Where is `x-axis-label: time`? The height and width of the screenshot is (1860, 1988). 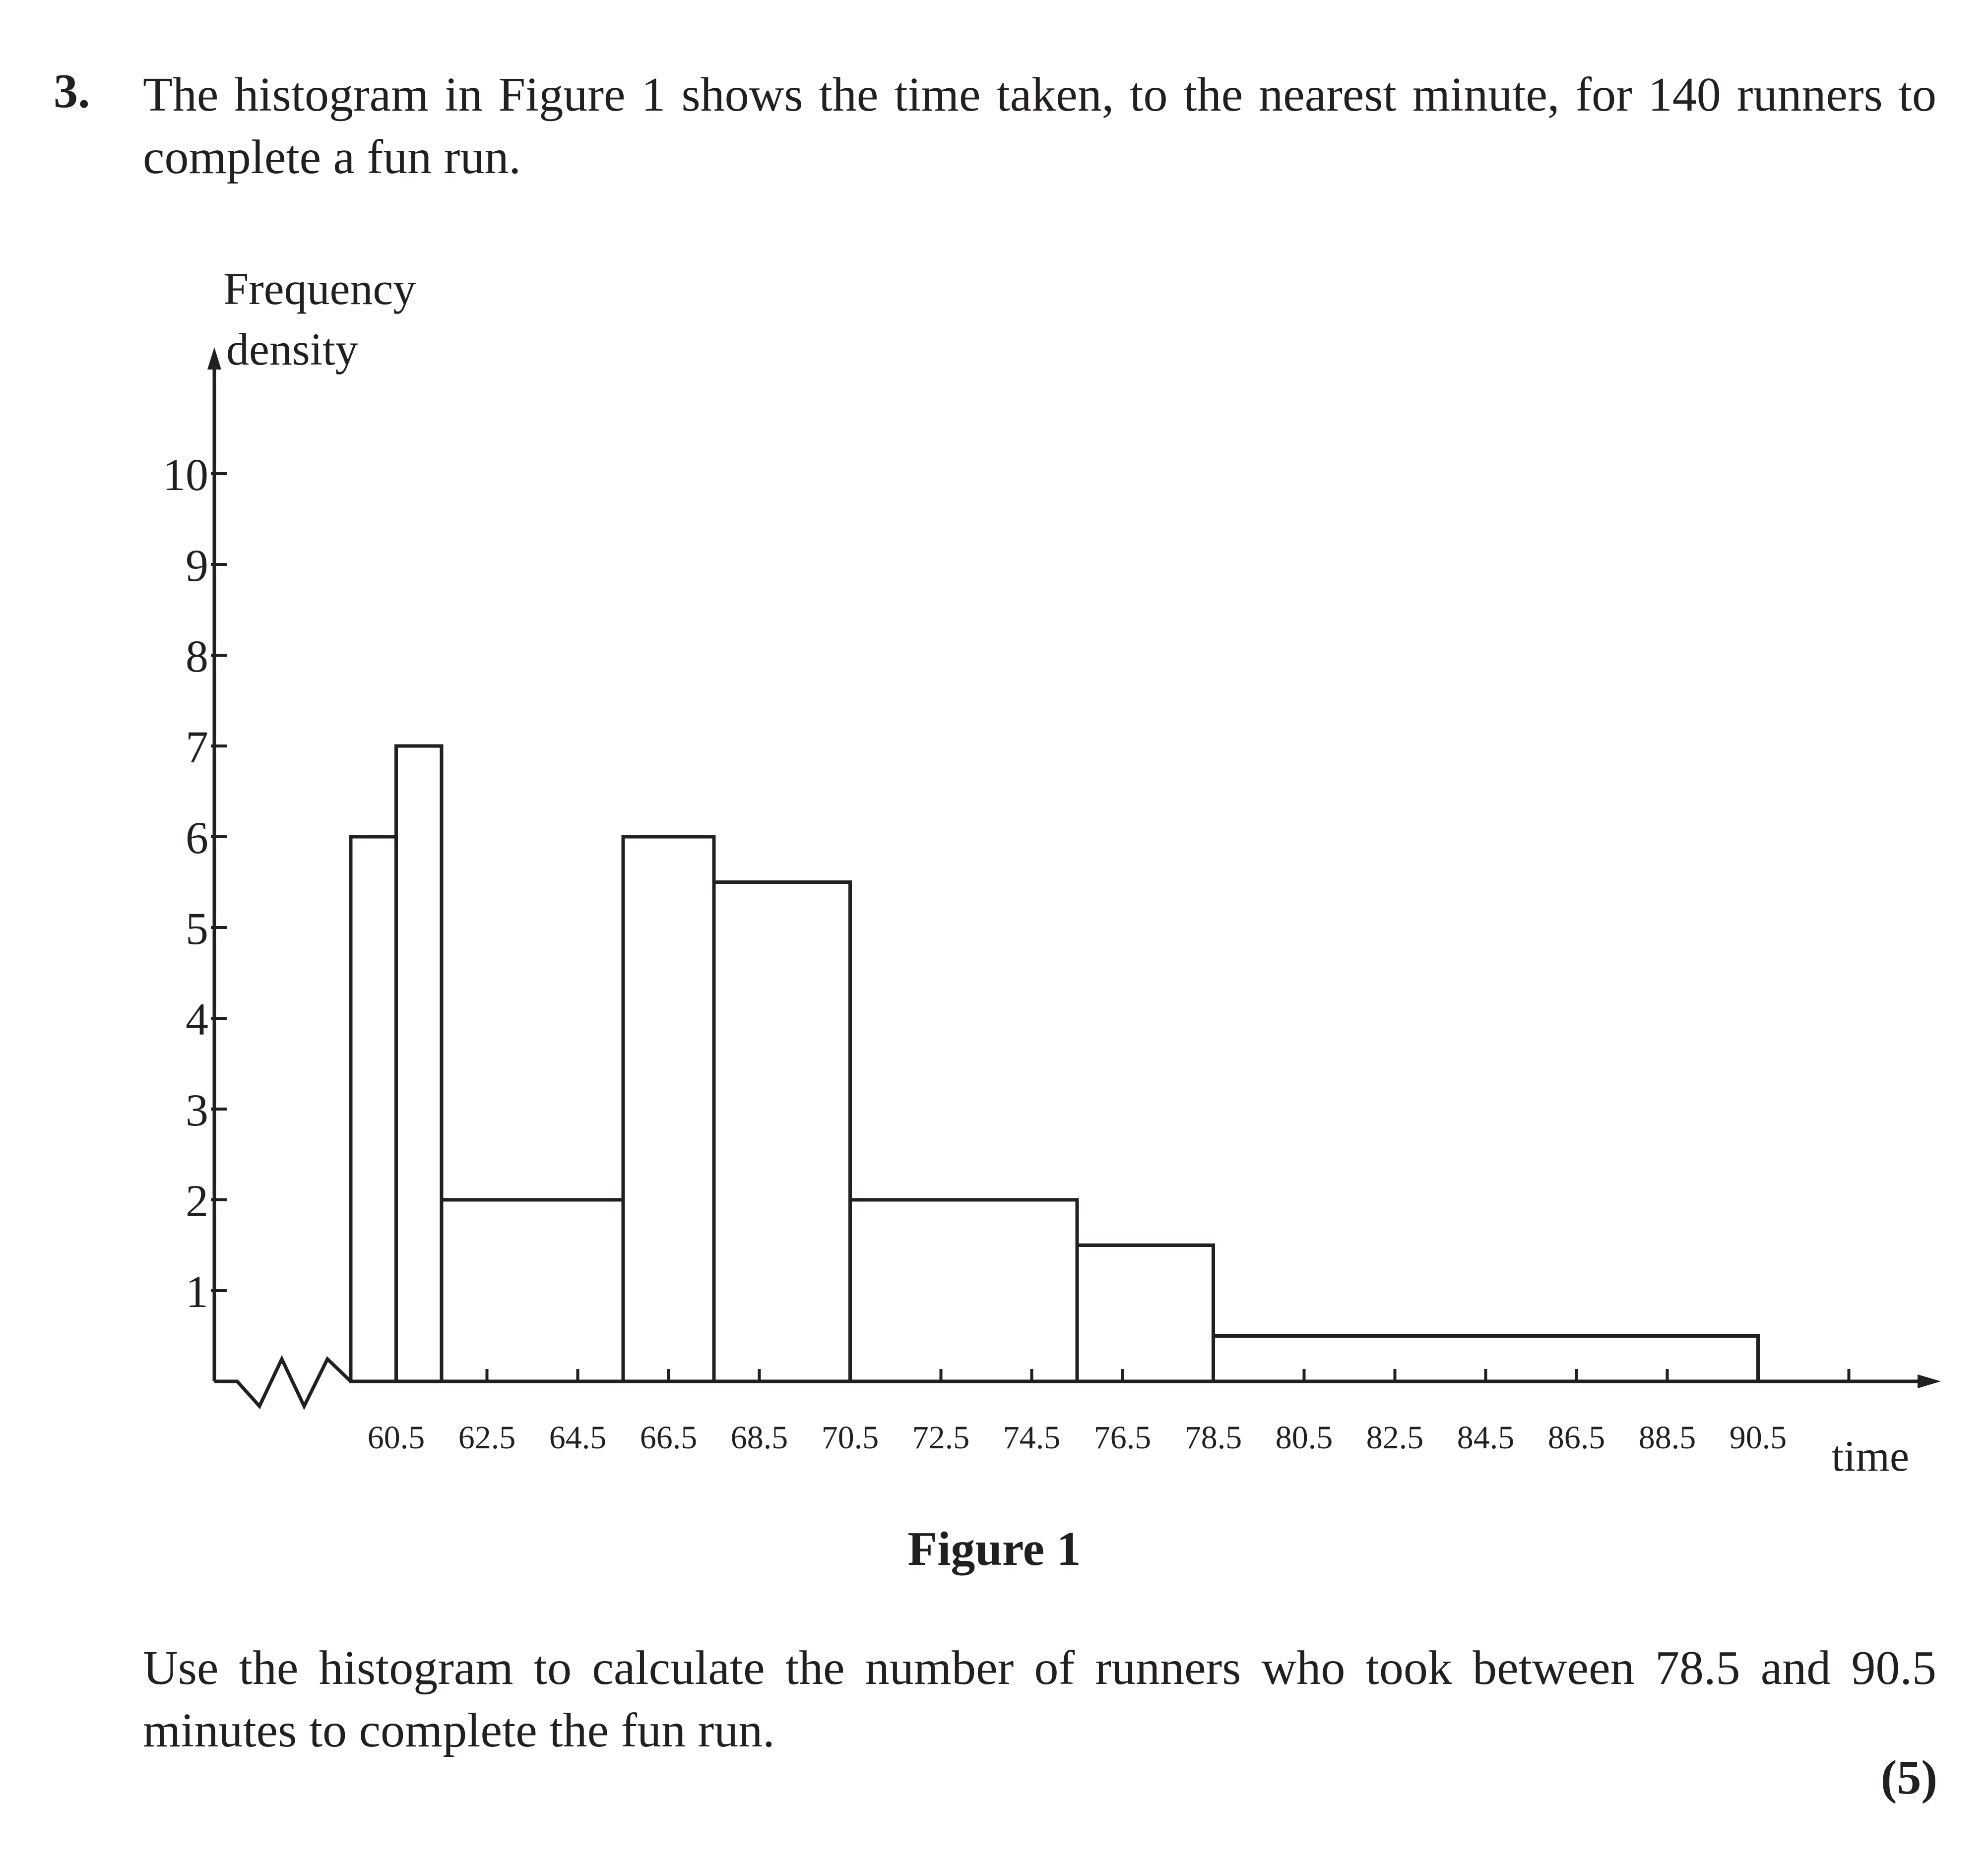
x-axis-label: time is located at coordinates (1870, 1456).